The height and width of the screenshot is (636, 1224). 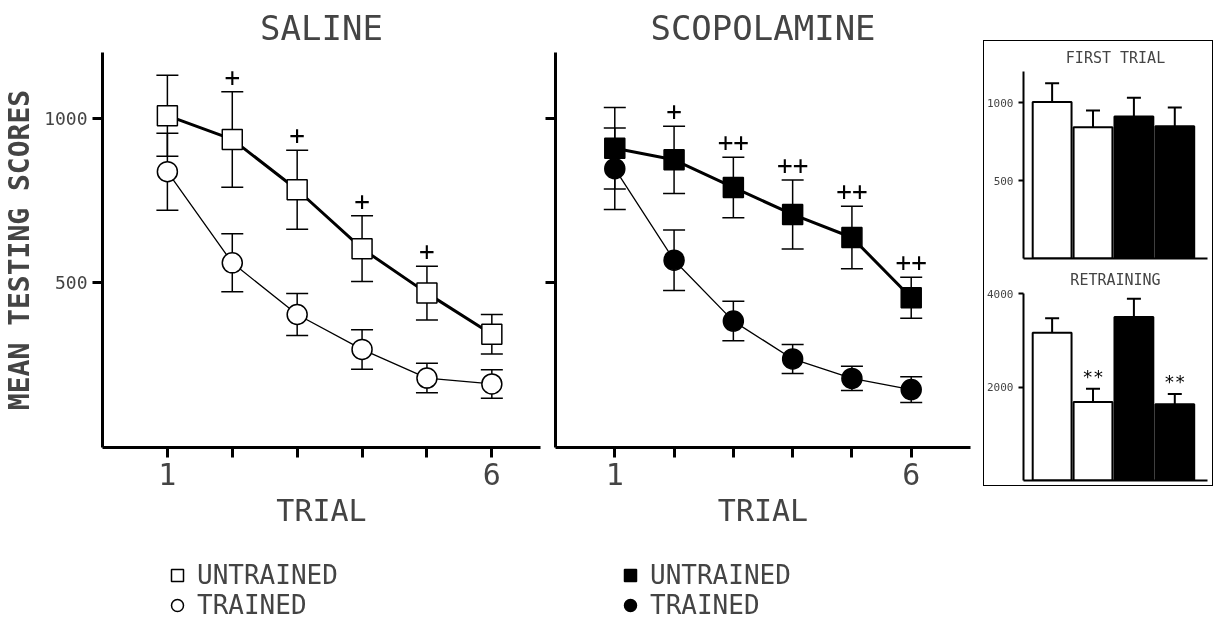 I want to click on chart-title: SCOPOLAMINE, so click(x=763, y=27).